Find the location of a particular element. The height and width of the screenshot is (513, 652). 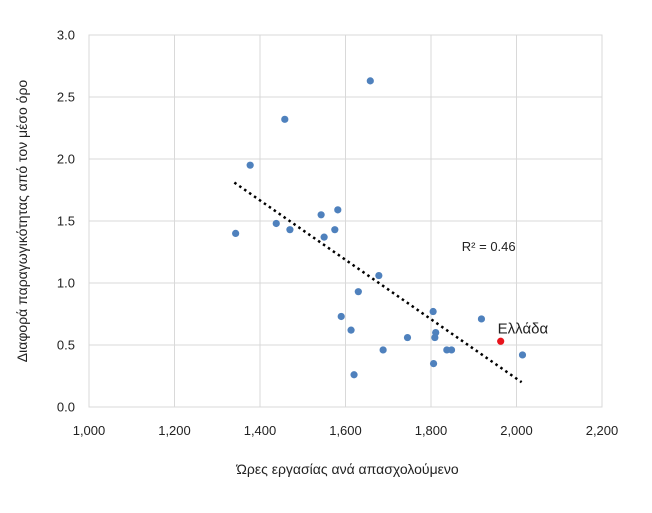

y-tick-label: 1.5 is located at coordinates (66, 221).